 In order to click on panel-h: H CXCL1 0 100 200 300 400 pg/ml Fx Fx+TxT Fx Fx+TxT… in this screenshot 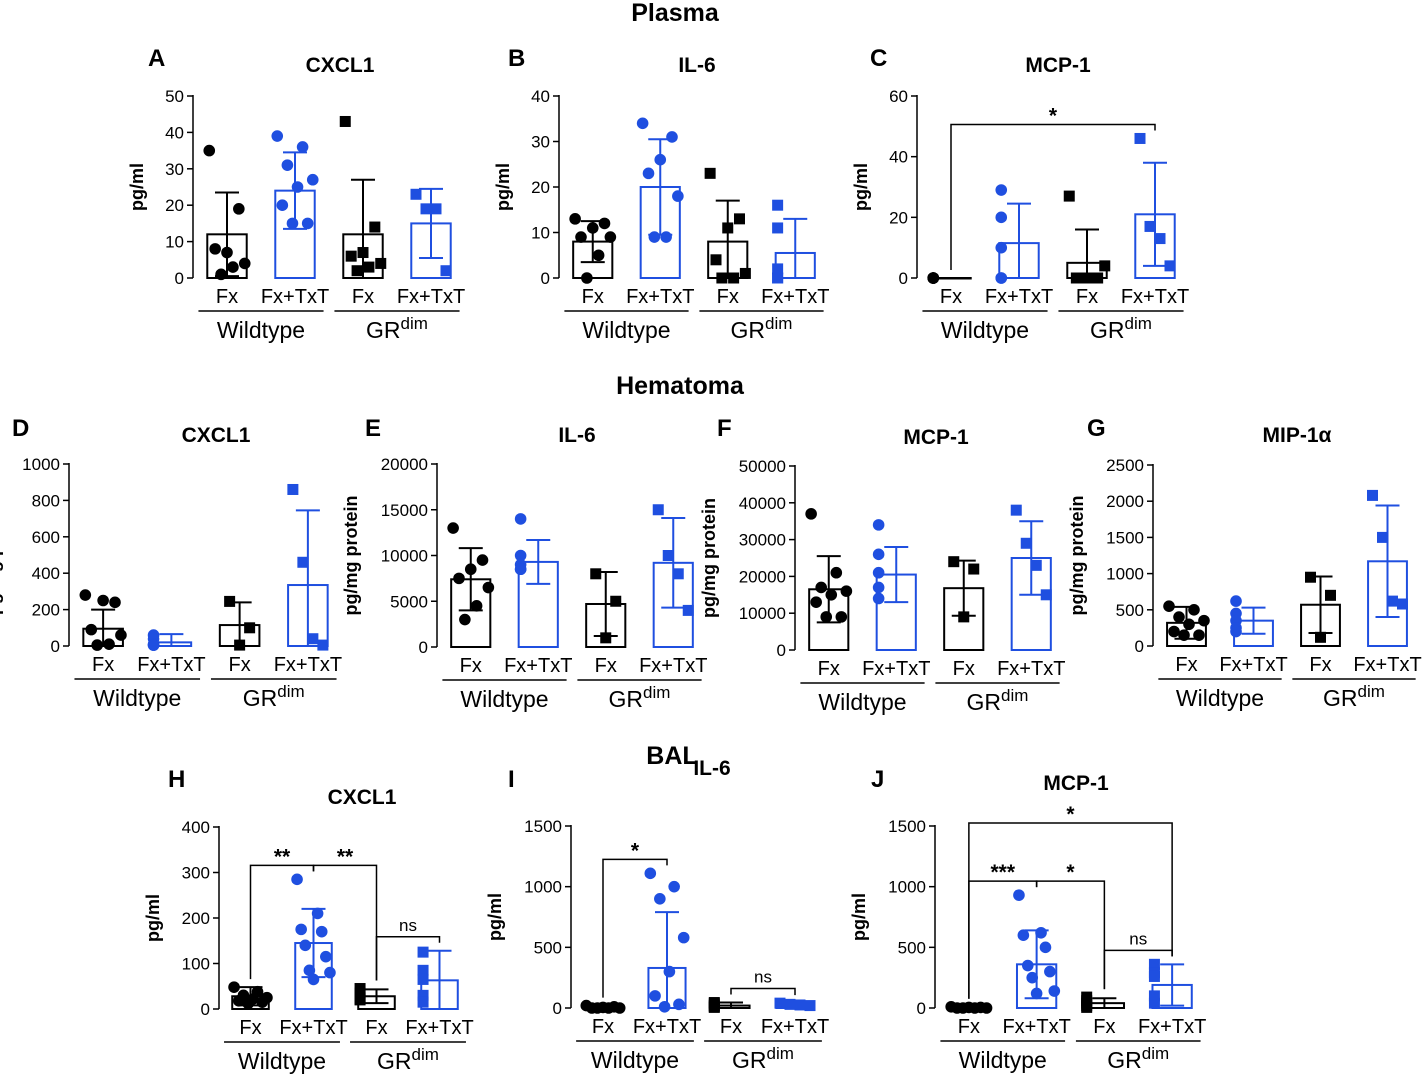, I will do `click(308, 920)`.